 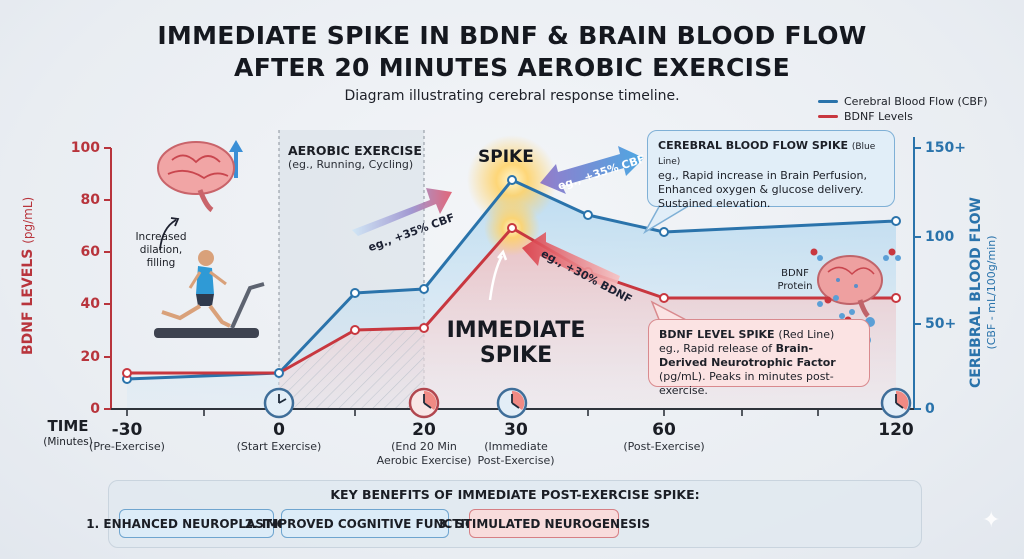 What do you see at coordinates (930, 409) in the screenshot?
I see `right-tick-0: 0` at bounding box center [930, 409].